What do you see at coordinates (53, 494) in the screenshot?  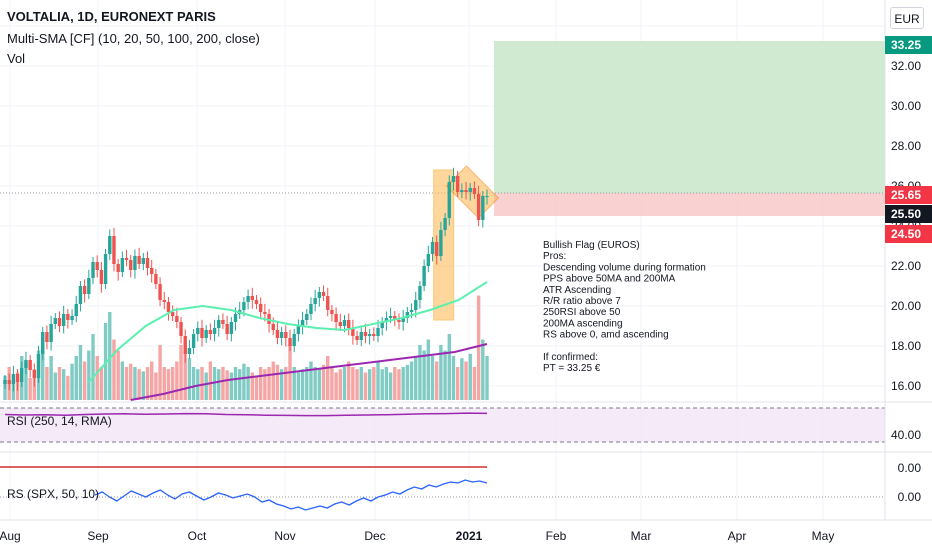 I see `rs-label: RS (SPX, 50, 10)` at bounding box center [53, 494].